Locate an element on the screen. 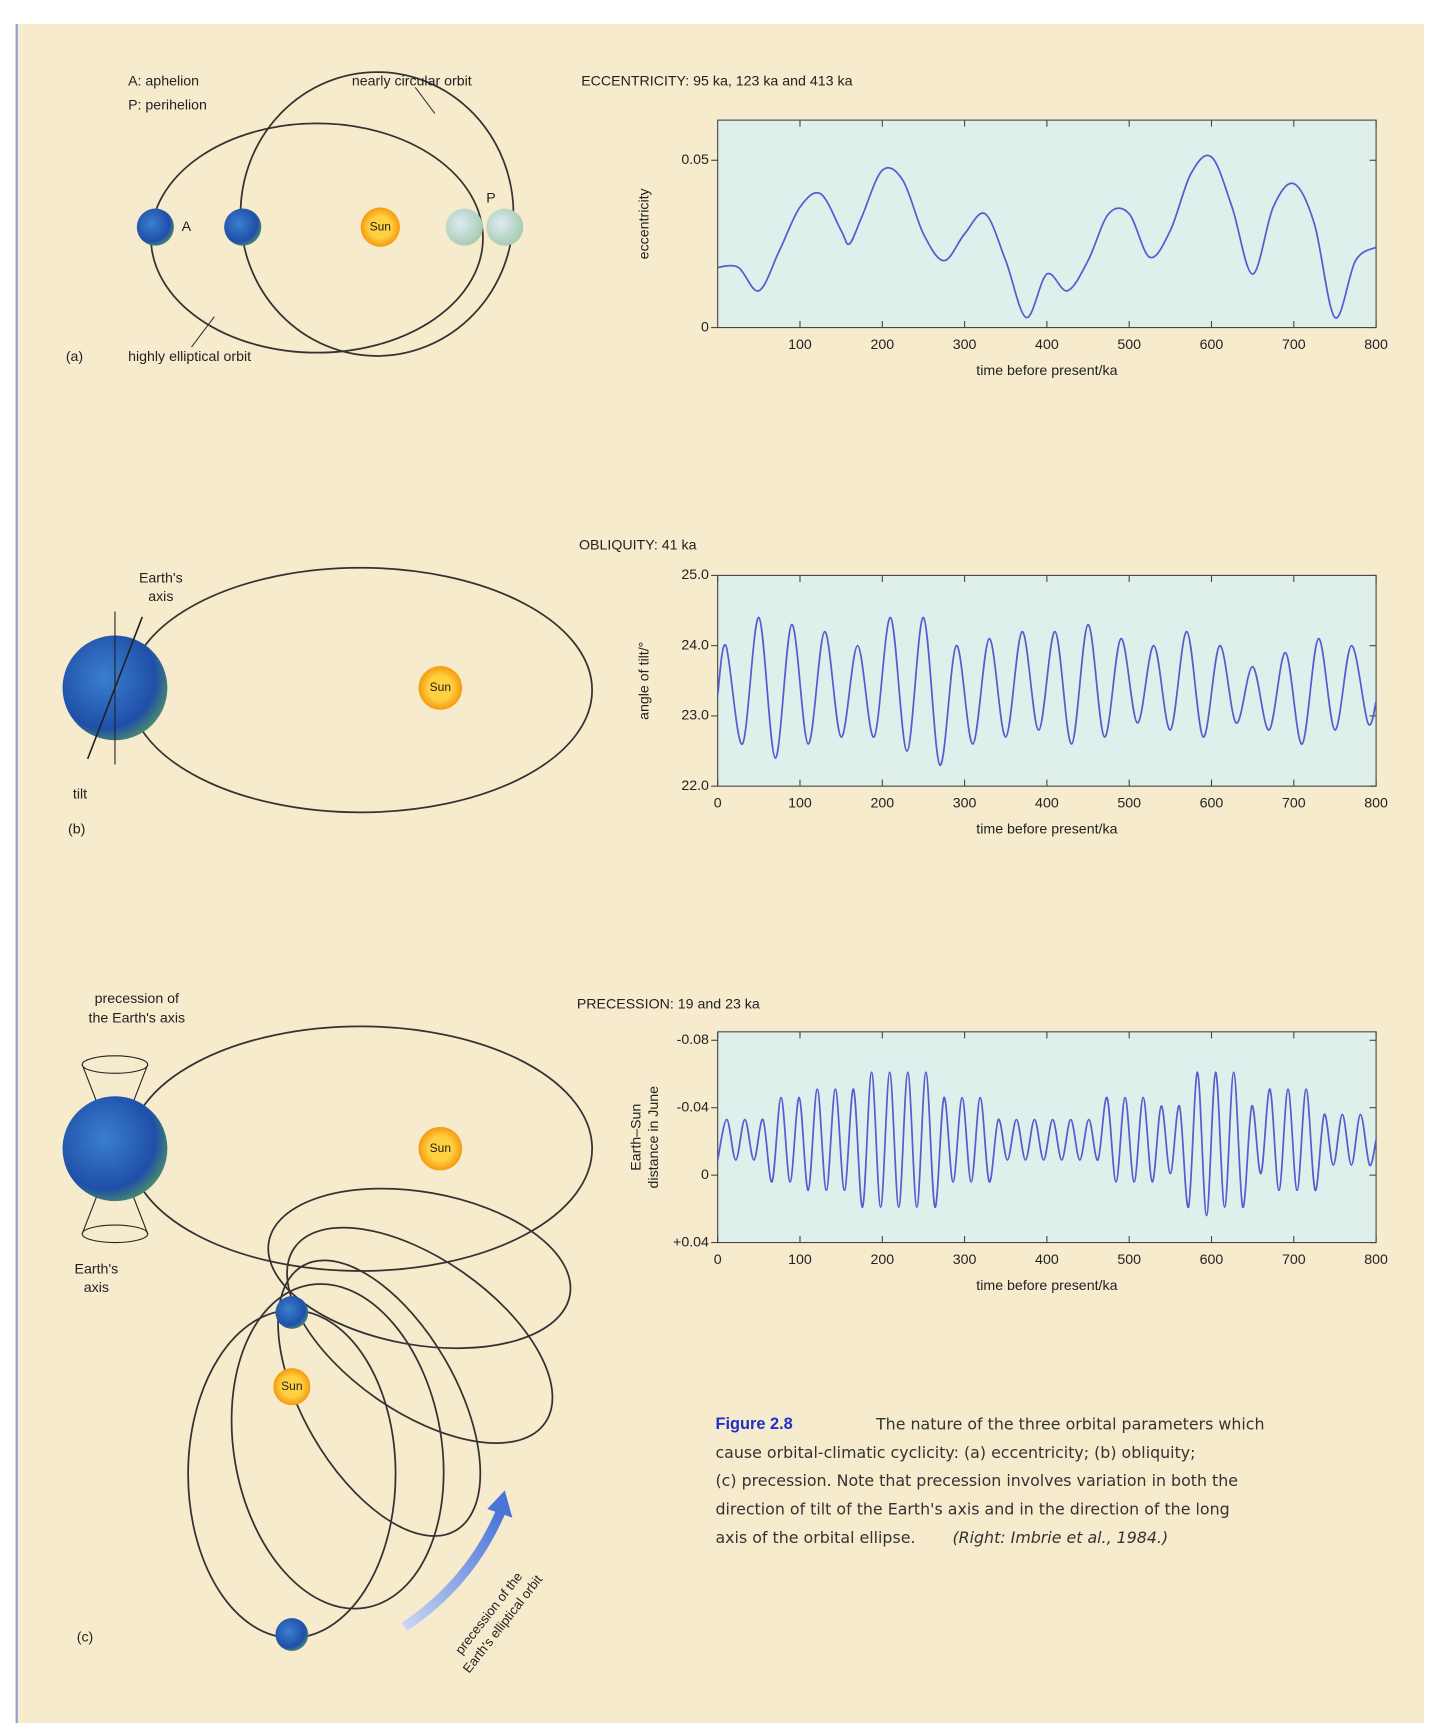 The width and height of the screenshot is (1431, 1723). y-tick-label: +0.04 is located at coordinates (691, 1242).